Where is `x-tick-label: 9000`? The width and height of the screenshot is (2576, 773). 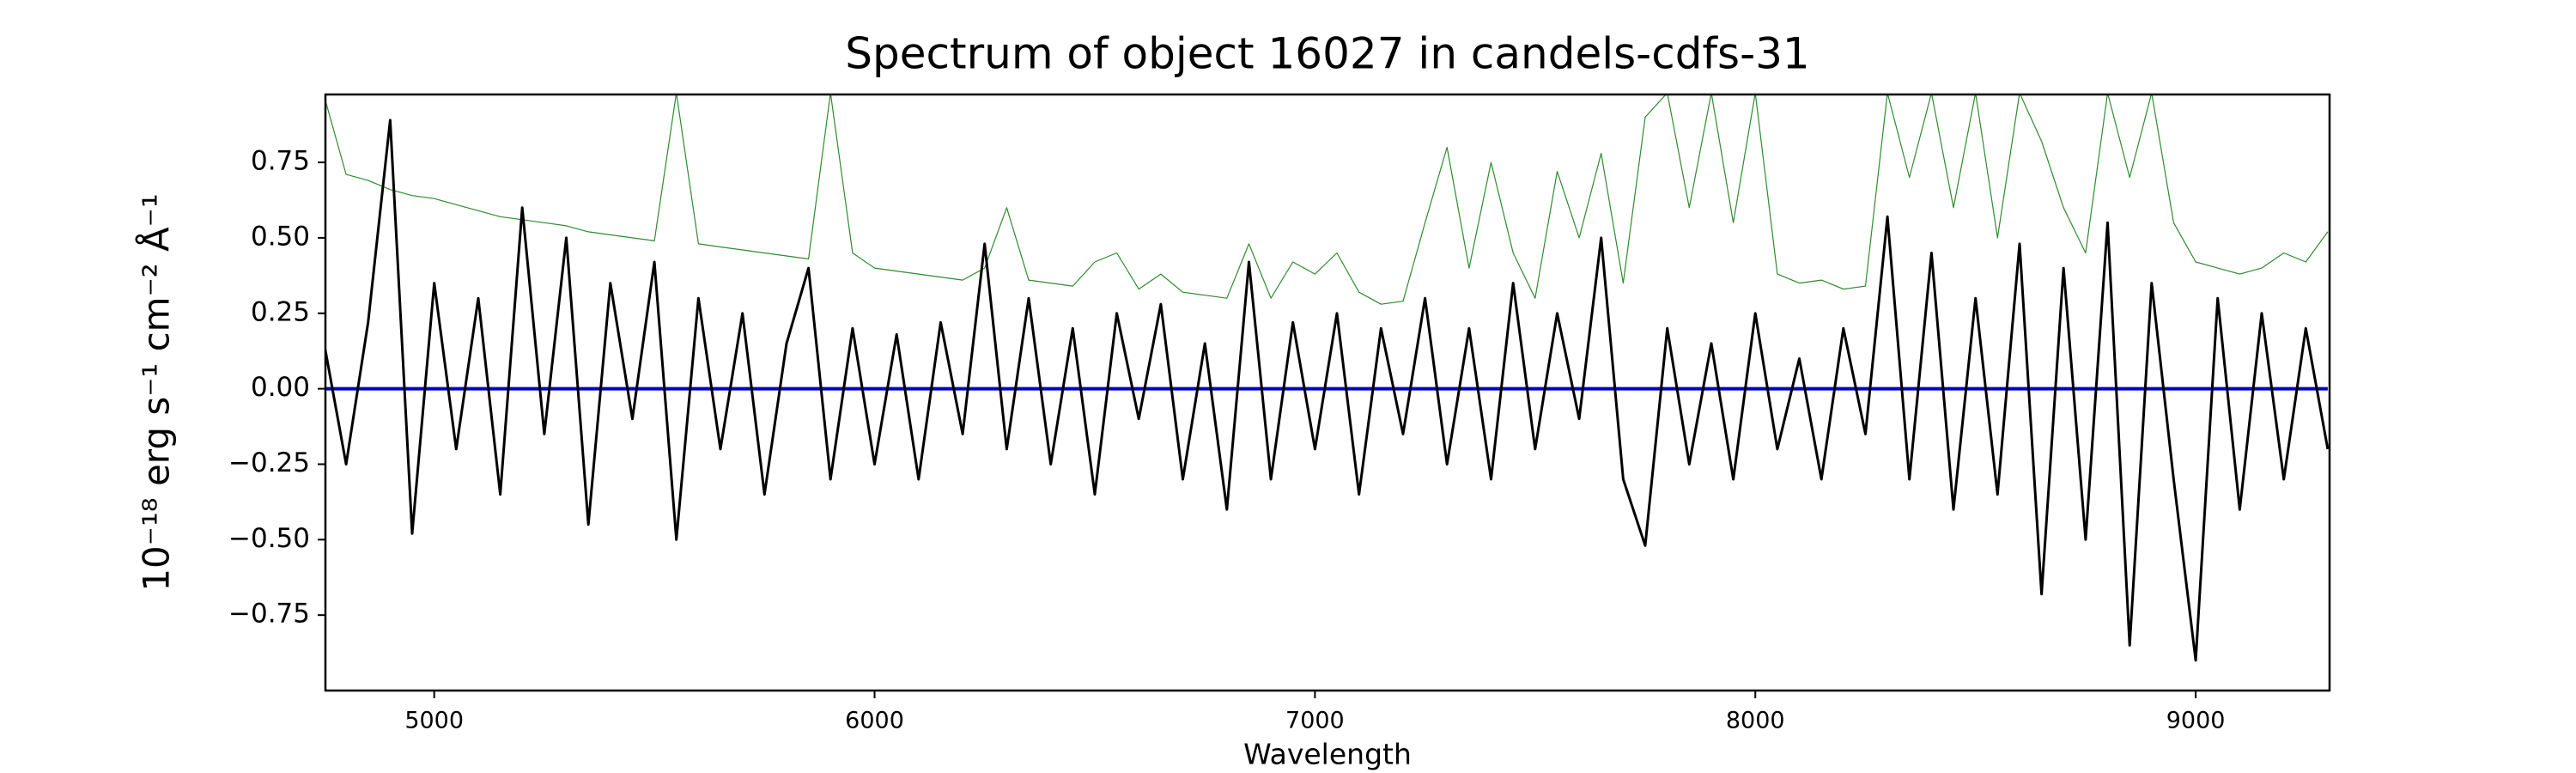 x-tick-label: 9000 is located at coordinates (2196, 721).